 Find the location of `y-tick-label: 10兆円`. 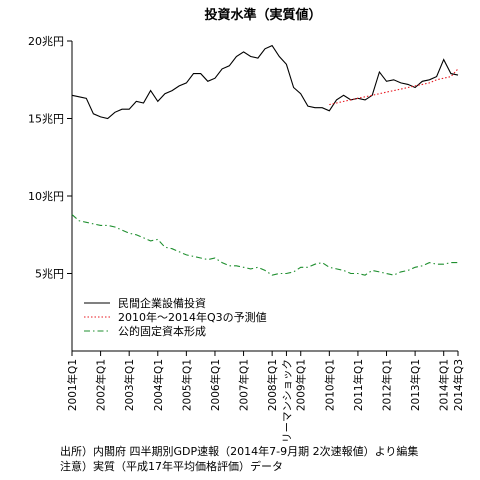

y-tick-label: 10兆円 is located at coordinates (46, 196).